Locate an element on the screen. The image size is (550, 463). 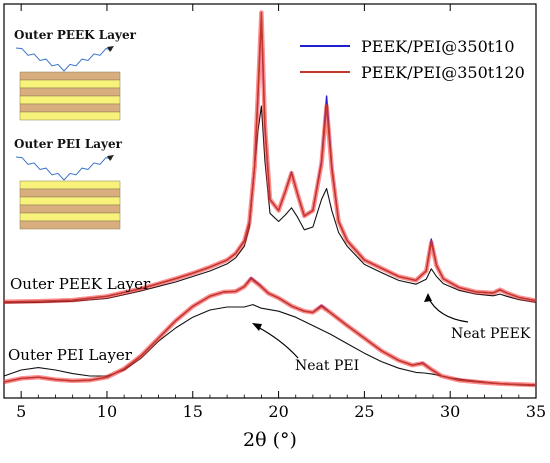
neat-pei-arrow is located at coordinates (277, 342).